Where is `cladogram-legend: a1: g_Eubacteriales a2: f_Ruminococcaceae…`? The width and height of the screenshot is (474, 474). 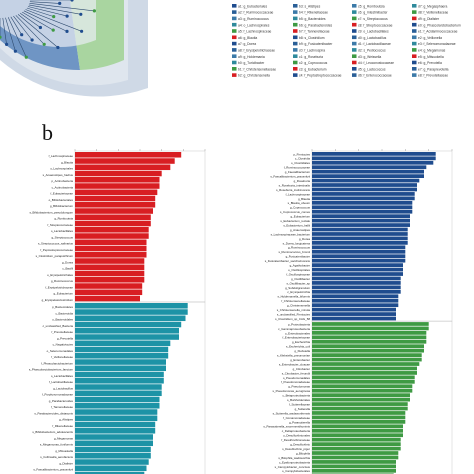 cladogram-legend: a1: g_Eubacteriales a2: f_Ruminococcaceae… is located at coordinates (346, 41).